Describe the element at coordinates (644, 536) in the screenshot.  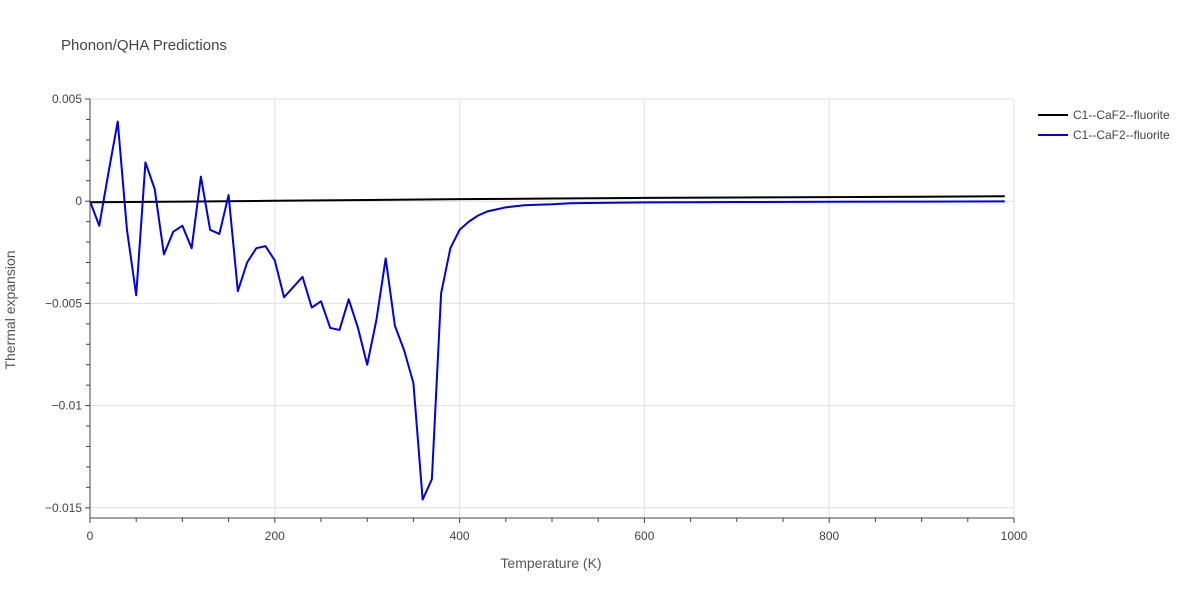
I see `x-tick-label: 600` at that location.